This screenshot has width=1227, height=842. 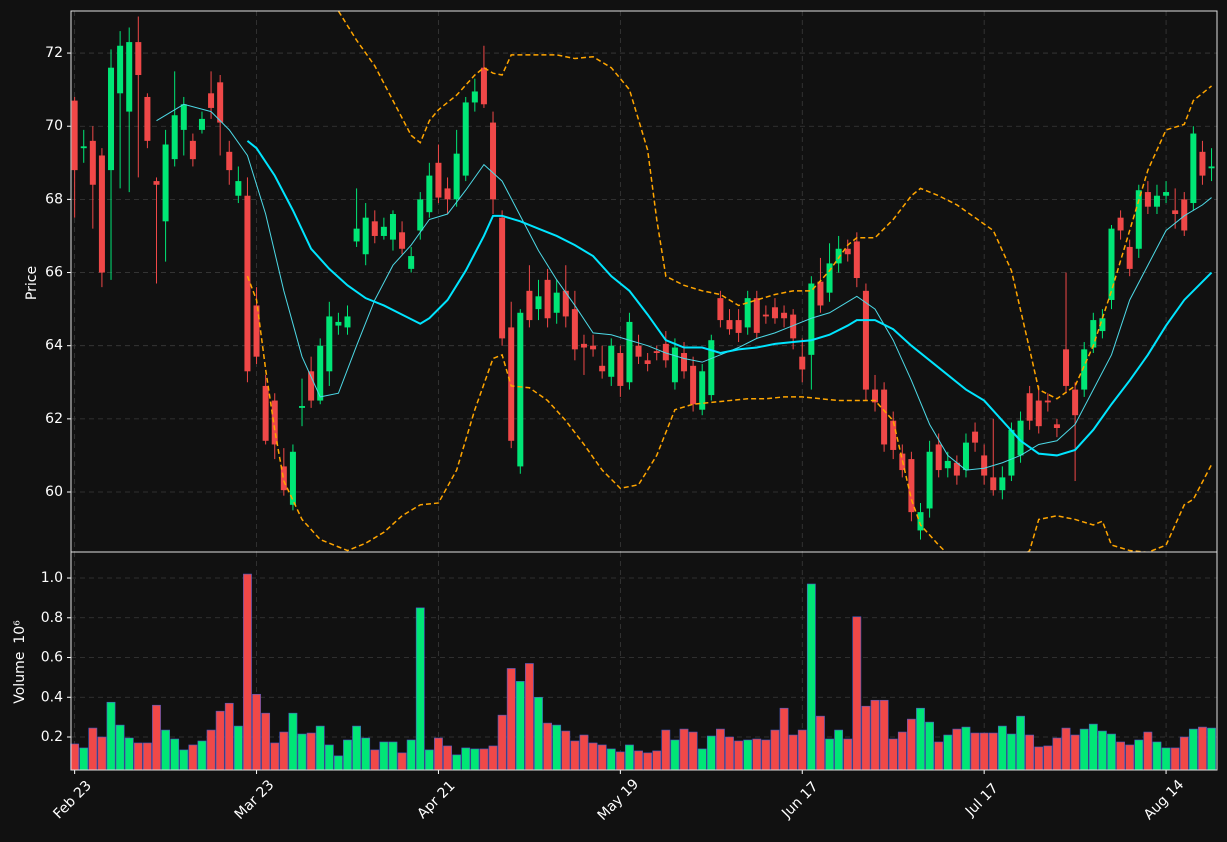 I want to click on y-axis-label: Price, so click(x=32, y=283).